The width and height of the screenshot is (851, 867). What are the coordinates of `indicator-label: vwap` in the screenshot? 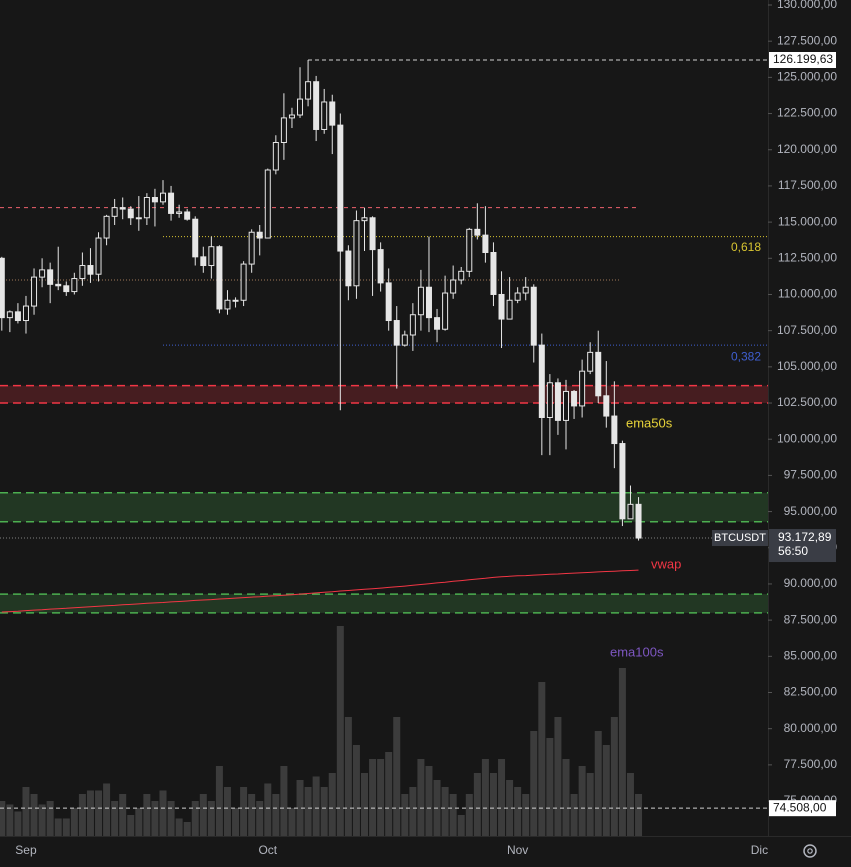 It's located at (666, 563).